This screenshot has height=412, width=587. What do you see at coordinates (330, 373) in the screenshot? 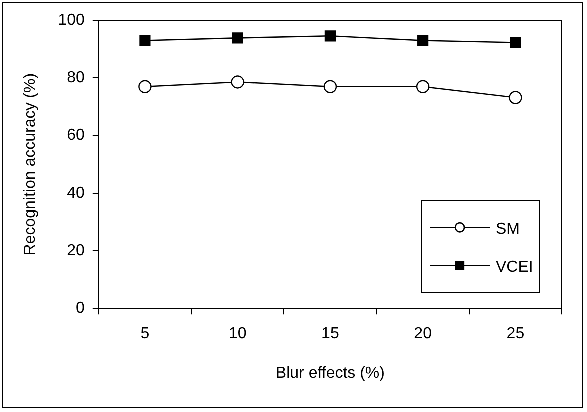
I see `x-axis-title: Blur effects (%)` at bounding box center [330, 373].